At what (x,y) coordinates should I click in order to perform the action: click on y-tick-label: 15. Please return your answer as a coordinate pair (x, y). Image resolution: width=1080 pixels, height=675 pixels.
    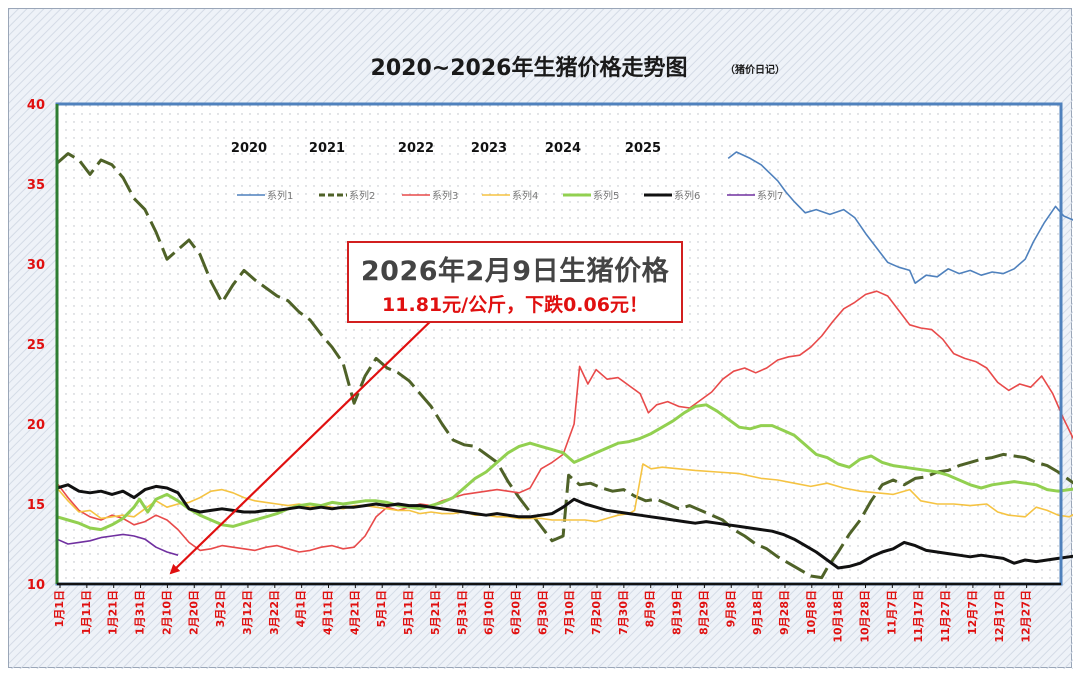
    Looking at the image, I should click on (36, 505).